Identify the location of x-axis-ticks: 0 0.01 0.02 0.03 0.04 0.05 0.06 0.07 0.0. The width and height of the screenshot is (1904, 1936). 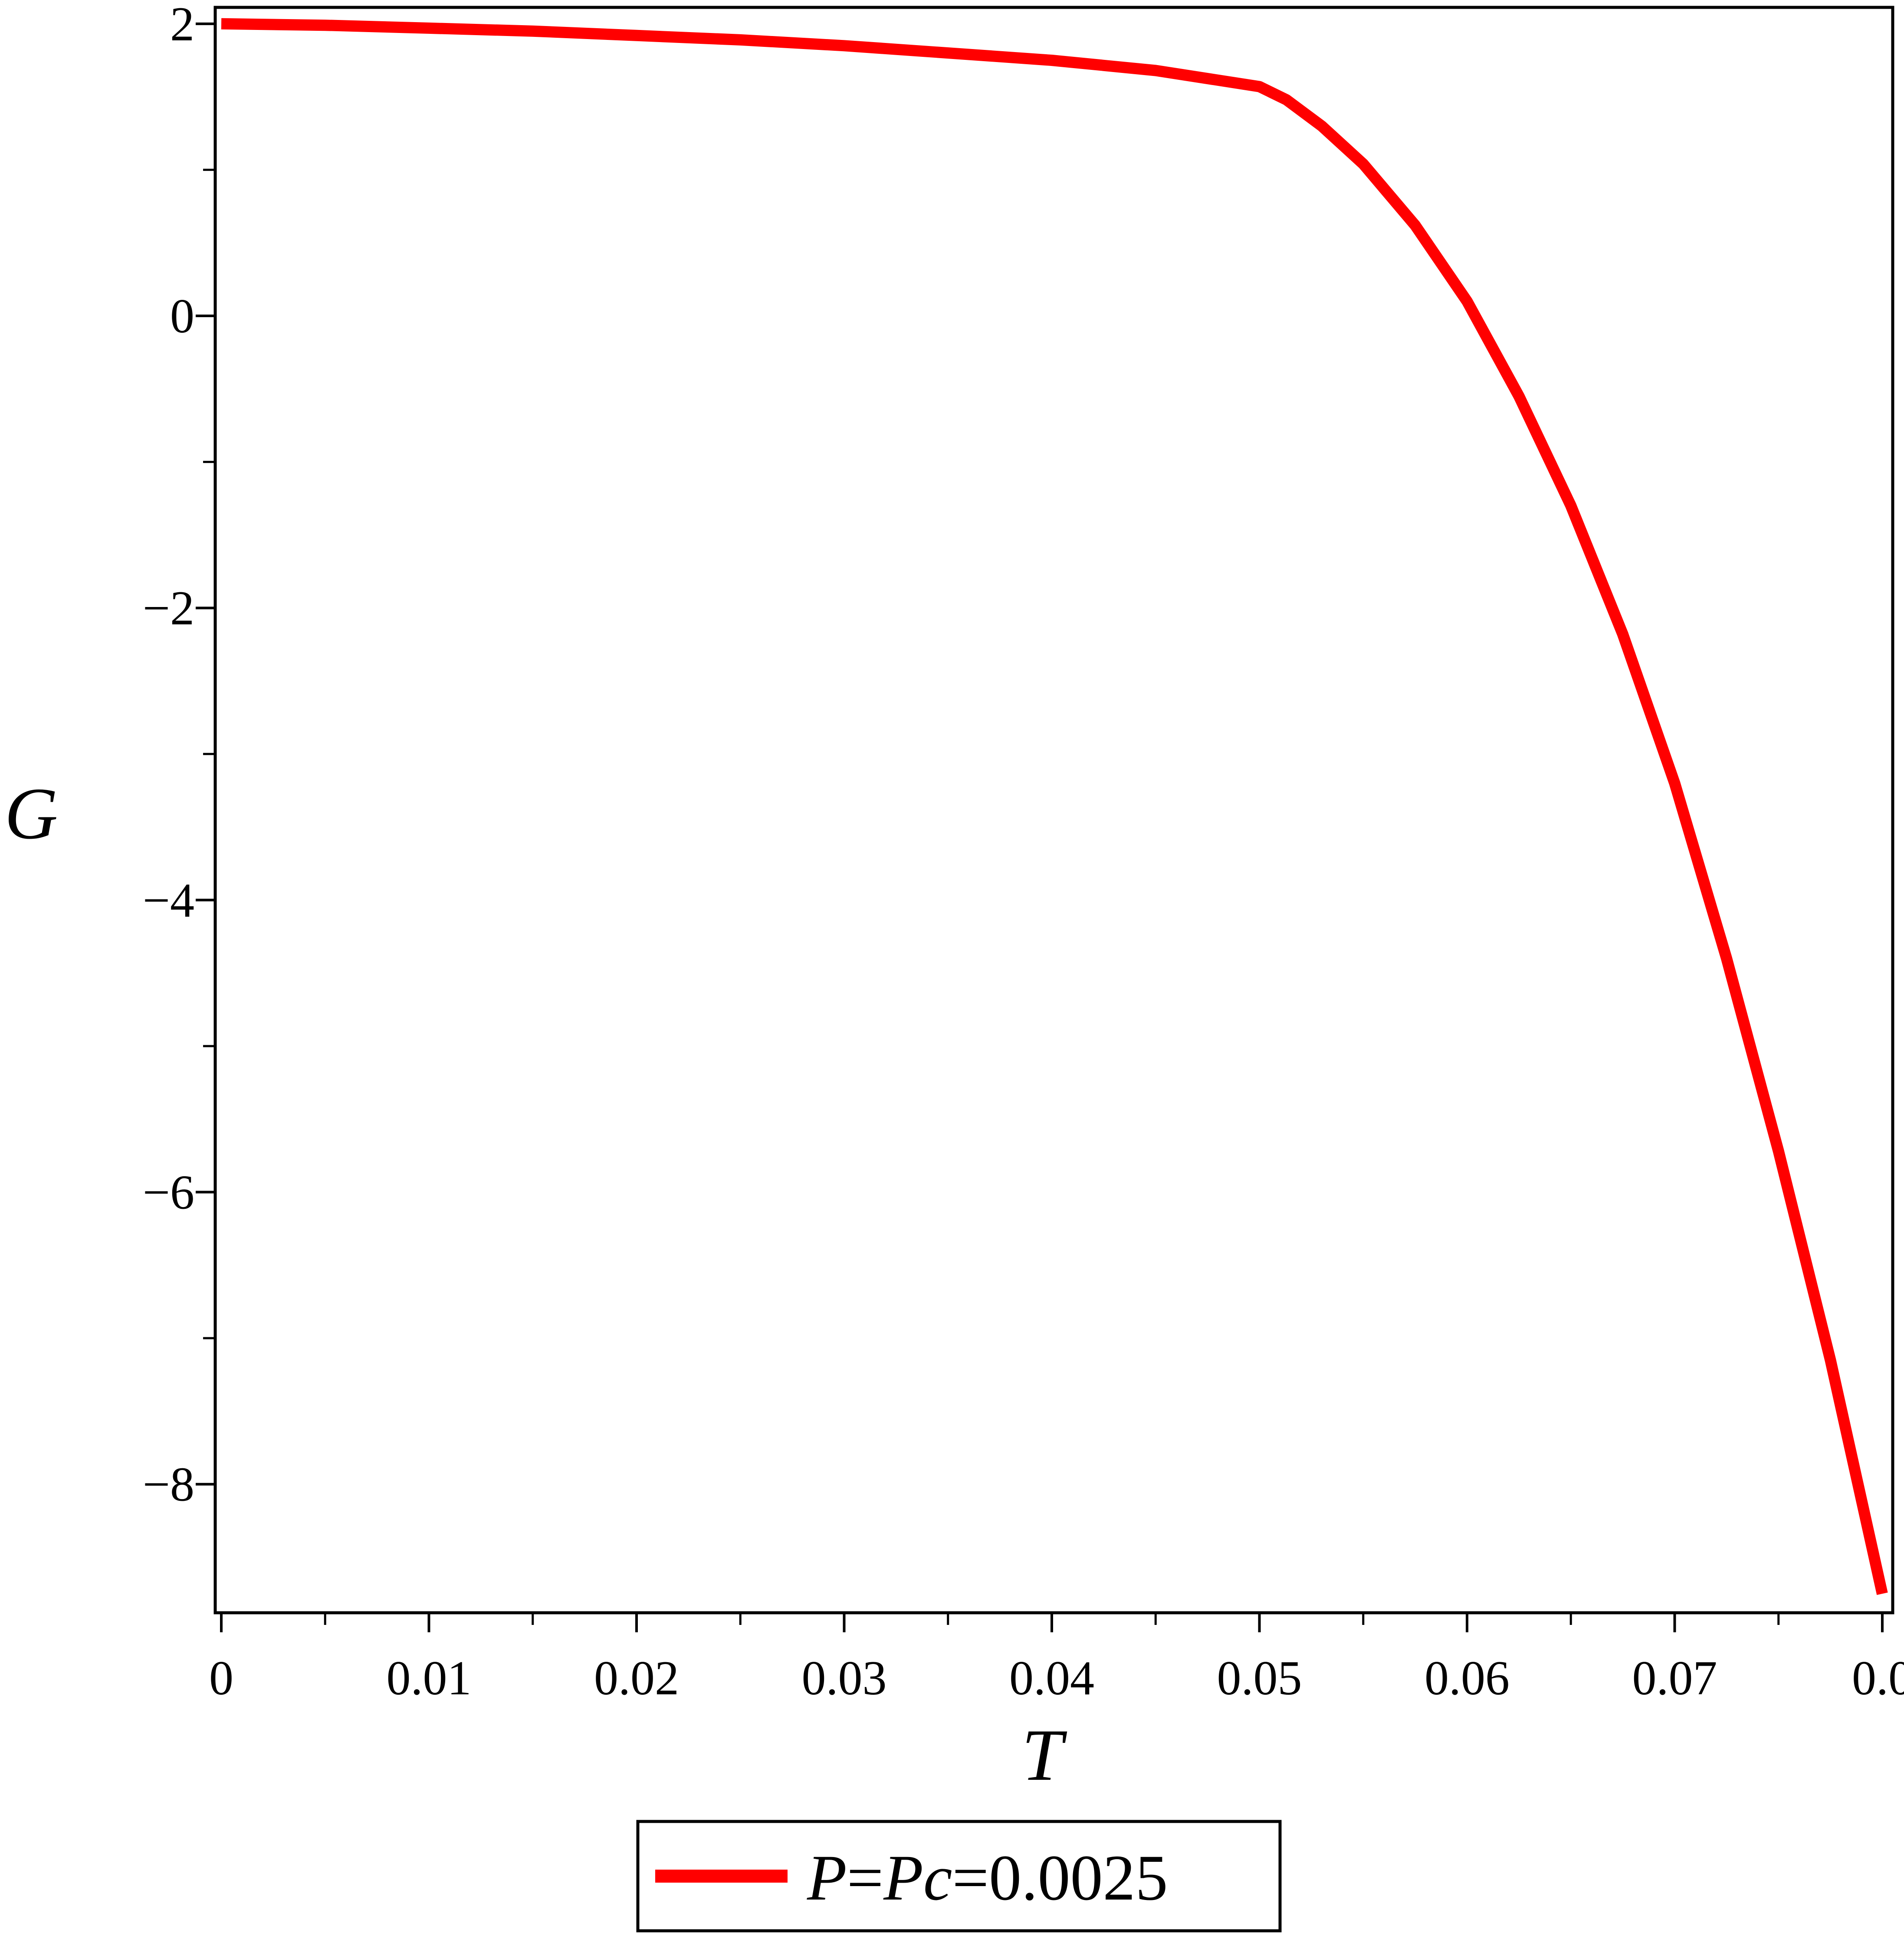
(1056, 1659).